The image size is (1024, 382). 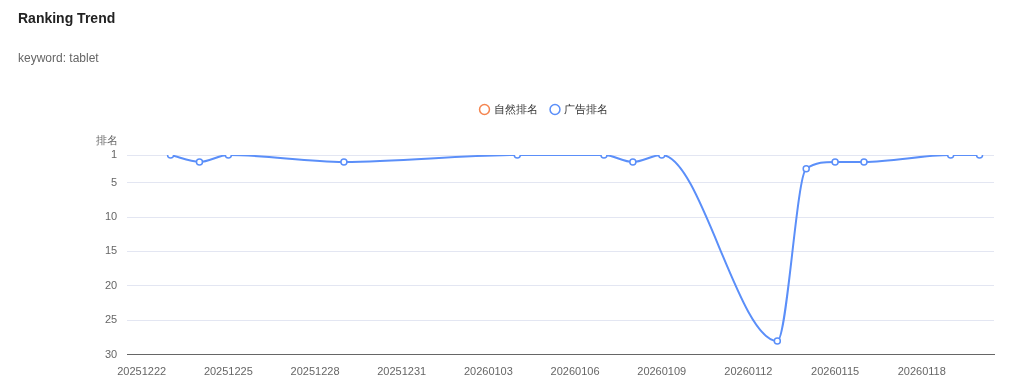 What do you see at coordinates (114, 154) in the screenshot?
I see `y-tick-label: 1` at bounding box center [114, 154].